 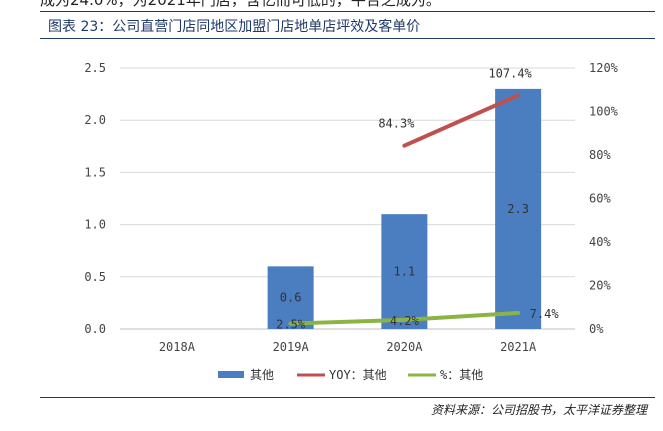 What do you see at coordinates (518, 347) in the screenshot?
I see `x-tick-label: 2021A` at bounding box center [518, 347].